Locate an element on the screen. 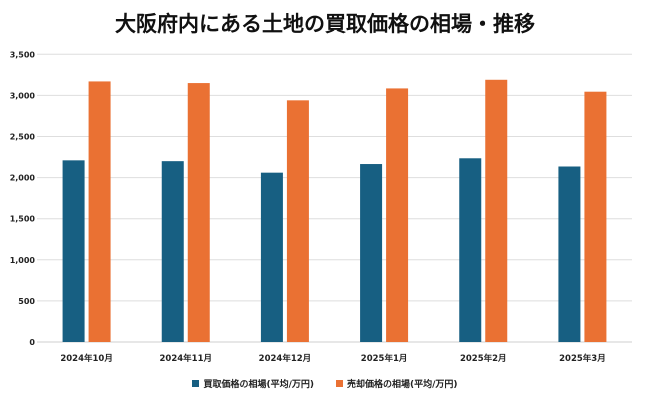 This screenshot has width=650, height=400. legend-label-sell: 売却価格の相場(平均/万円) is located at coordinates (402, 385).